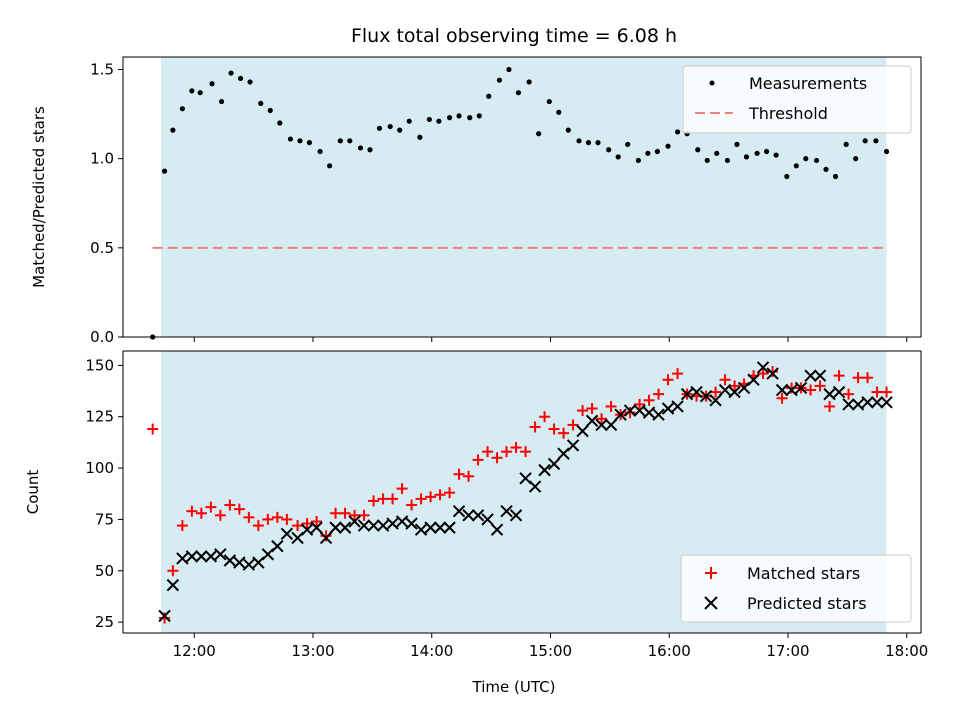  I want to click on legend-threshold-label: Threshold, so click(788, 113).